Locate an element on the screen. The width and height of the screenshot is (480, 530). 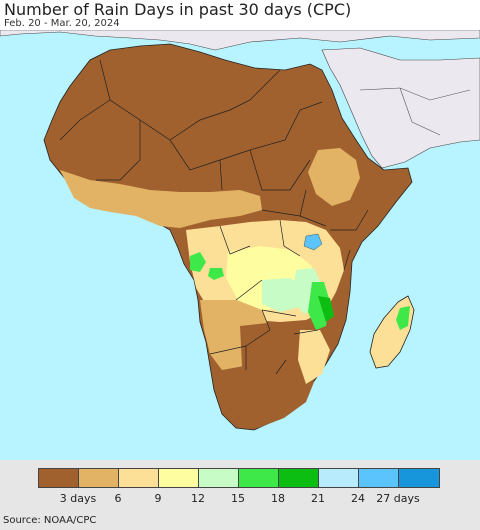
legend-tick-label: 12 is located at coordinates (198, 498).